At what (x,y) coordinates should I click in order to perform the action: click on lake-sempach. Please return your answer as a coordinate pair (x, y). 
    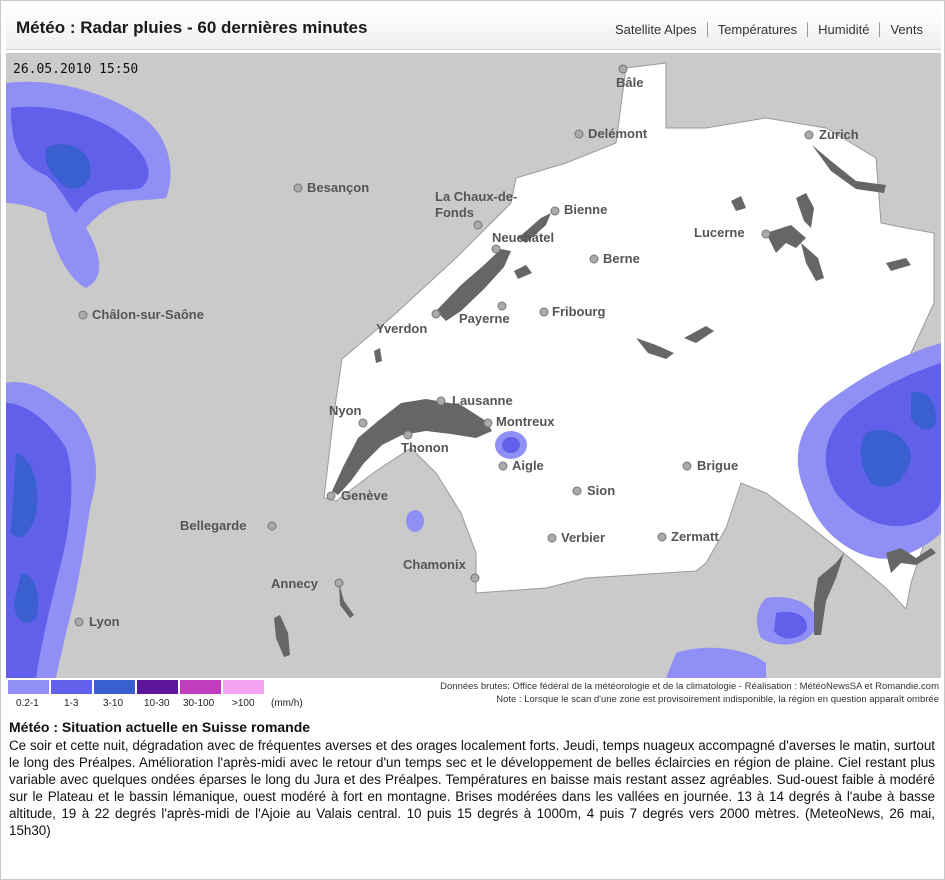
    Looking at the image, I should click on (738, 203).